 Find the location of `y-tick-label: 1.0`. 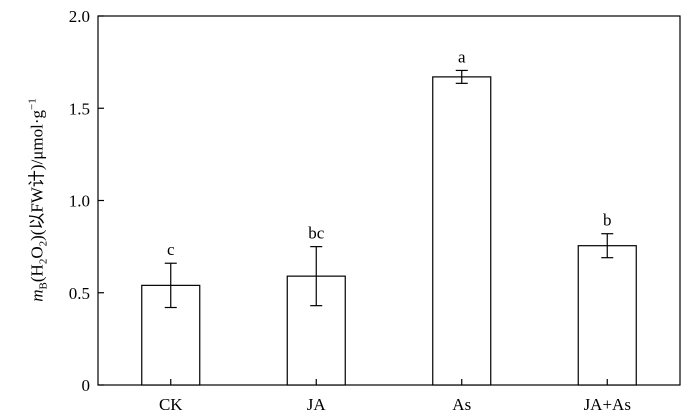

y-tick-label: 1.0 is located at coordinates (79, 201).